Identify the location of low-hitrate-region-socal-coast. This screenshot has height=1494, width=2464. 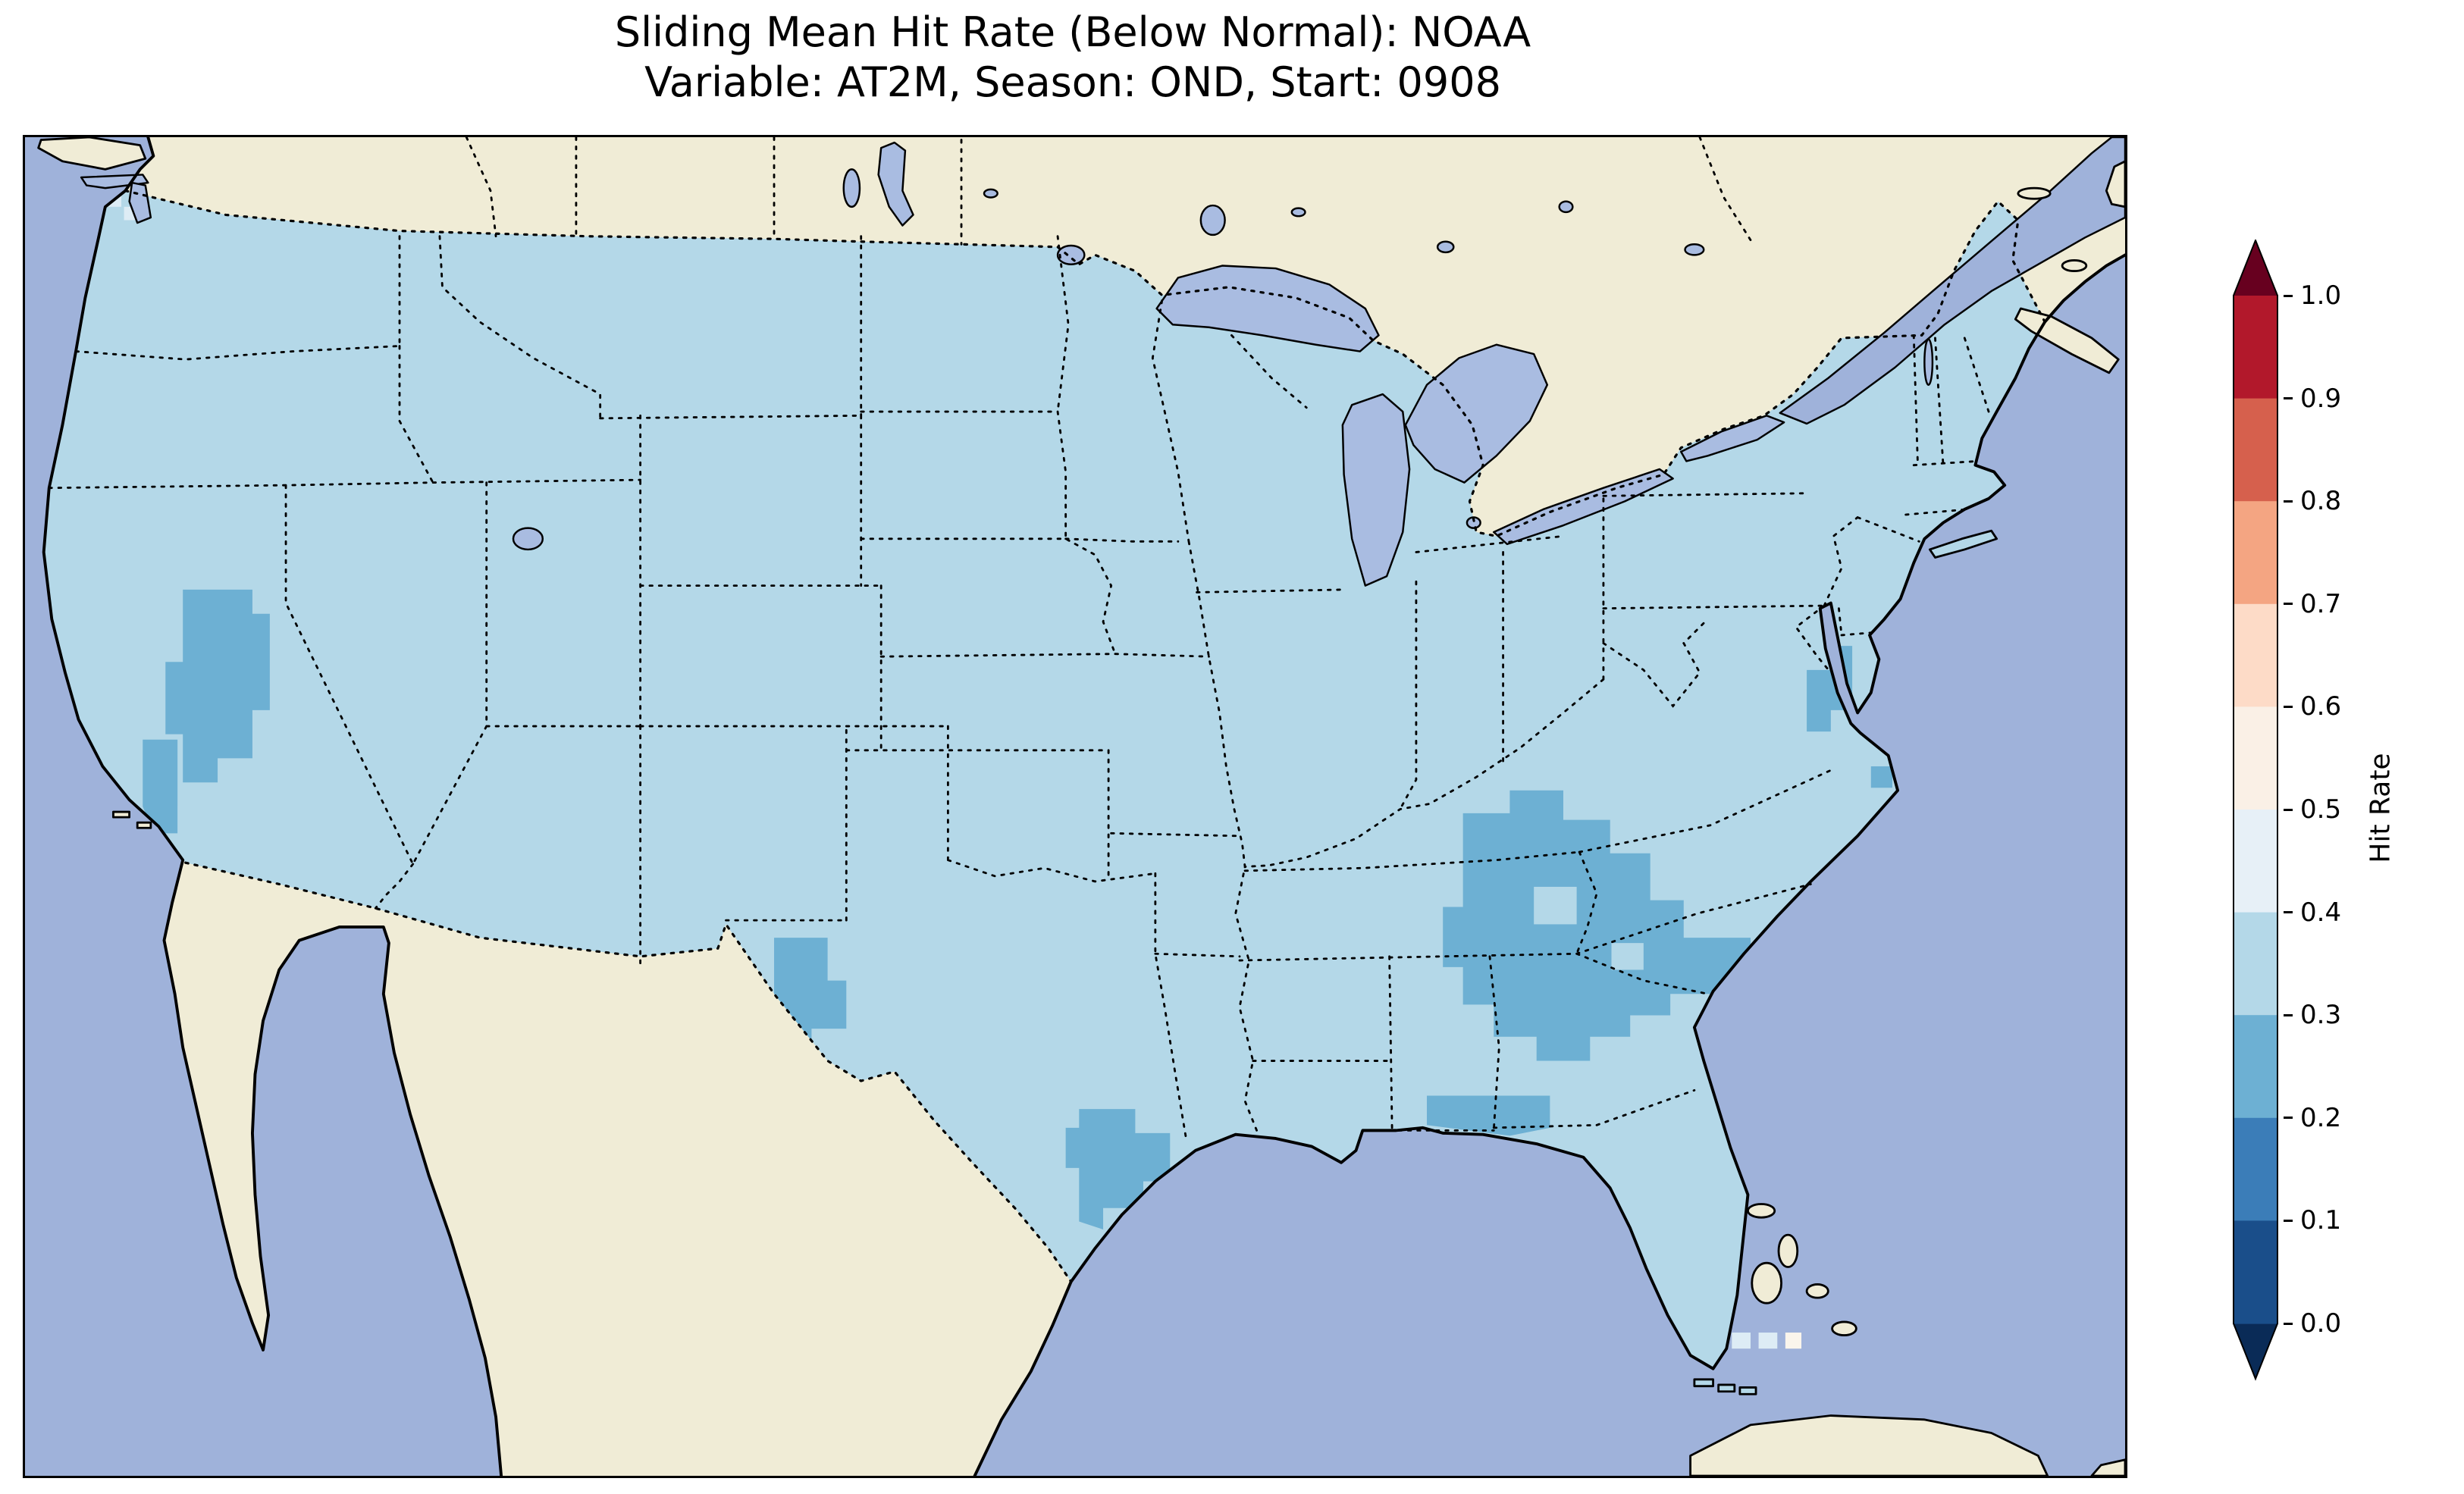
(160, 786).